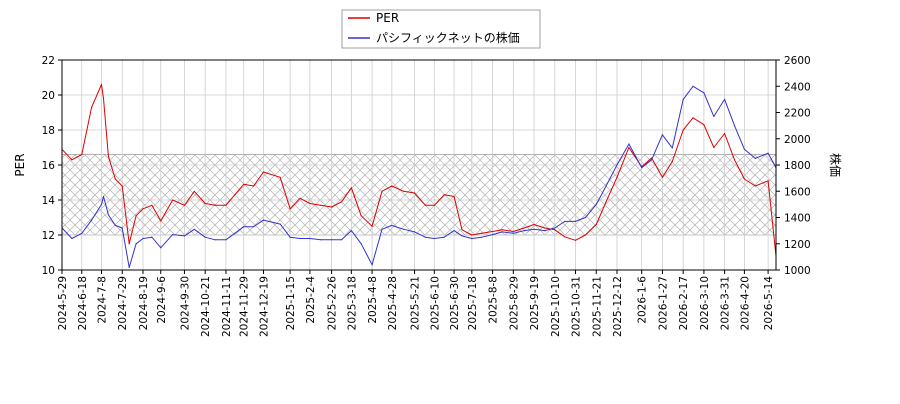 This screenshot has width=900, height=404. Describe the element at coordinates (48, 61) in the screenshot. I see `left-axis-tick-label: 22` at that location.